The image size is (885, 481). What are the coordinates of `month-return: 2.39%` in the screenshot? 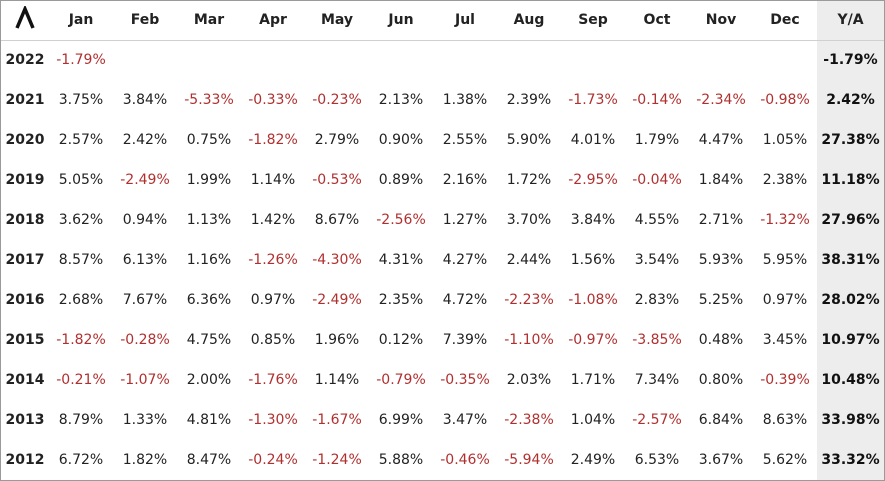 It's located at (529, 100).